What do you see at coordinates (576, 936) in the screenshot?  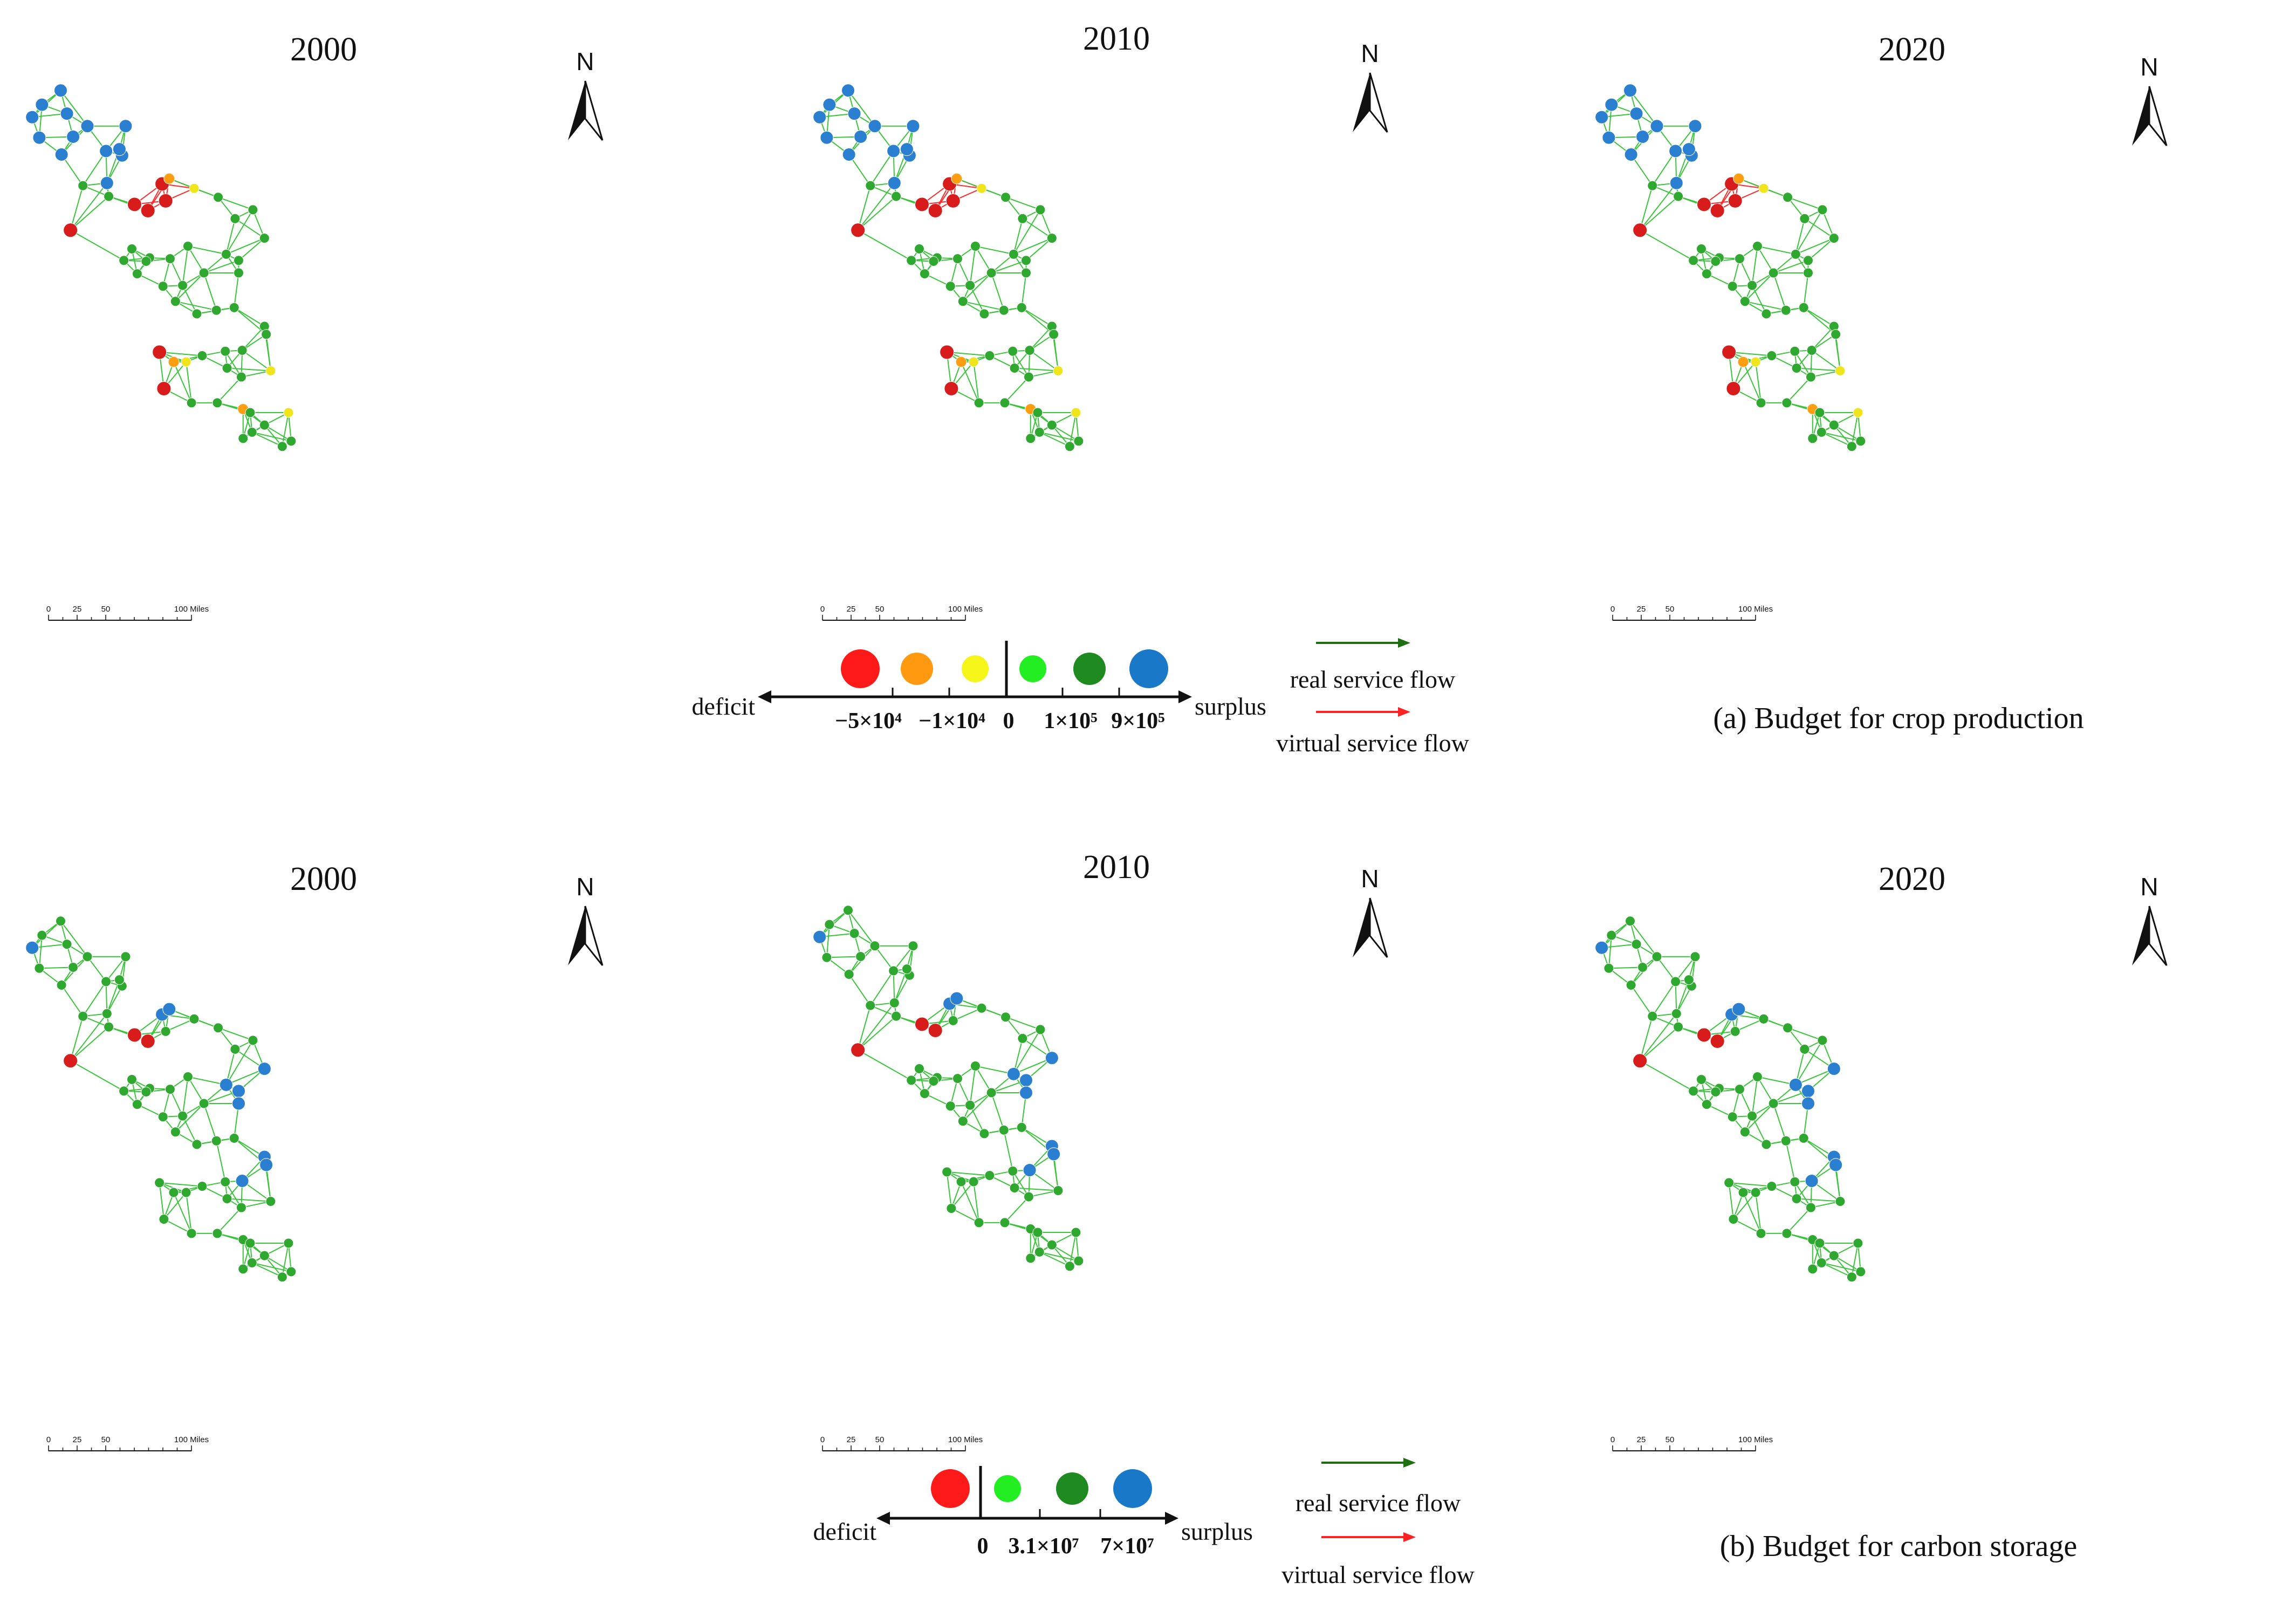 I see `north-arrow-left-half` at bounding box center [576, 936].